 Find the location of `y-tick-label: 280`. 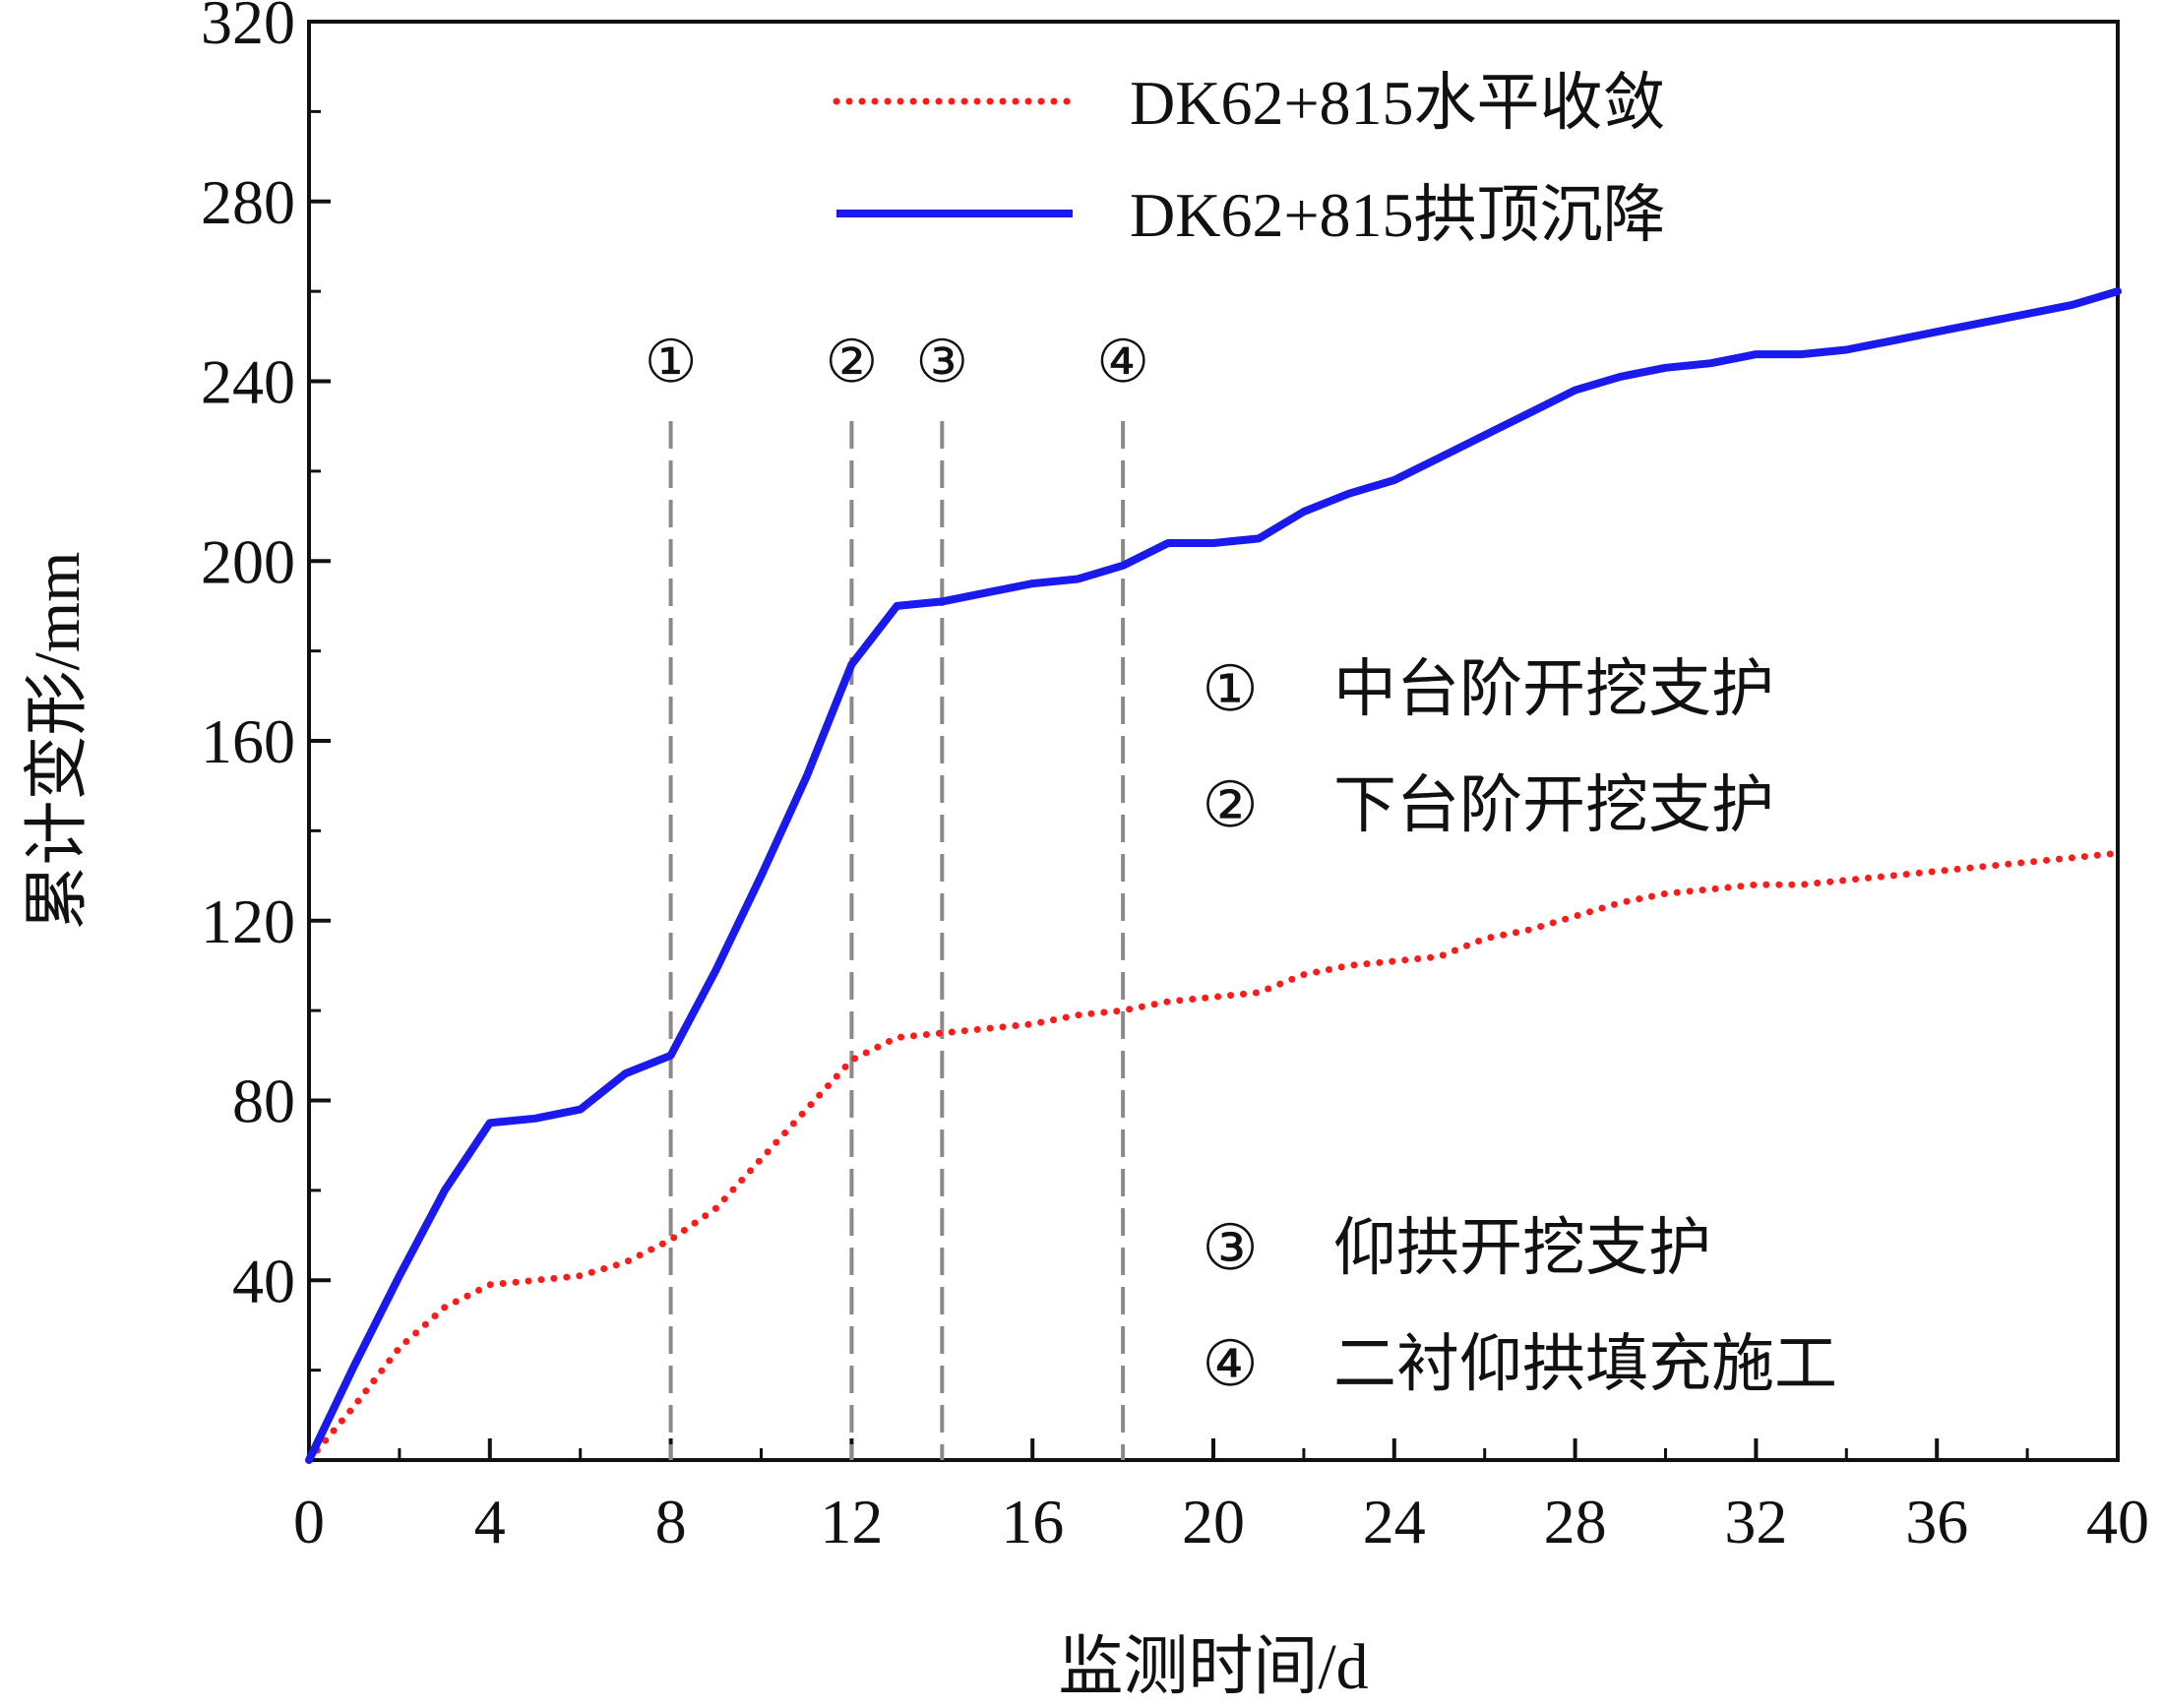

y-tick-label: 280 is located at coordinates (248, 202).